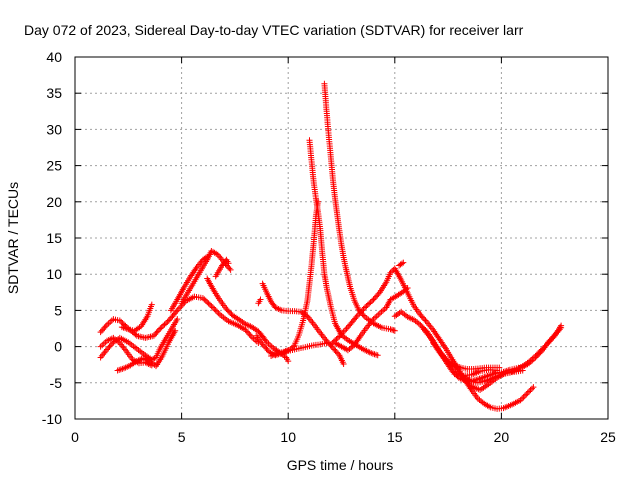  What do you see at coordinates (608, 437) in the screenshot?
I see `x-tick-label: 25` at bounding box center [608, 437].